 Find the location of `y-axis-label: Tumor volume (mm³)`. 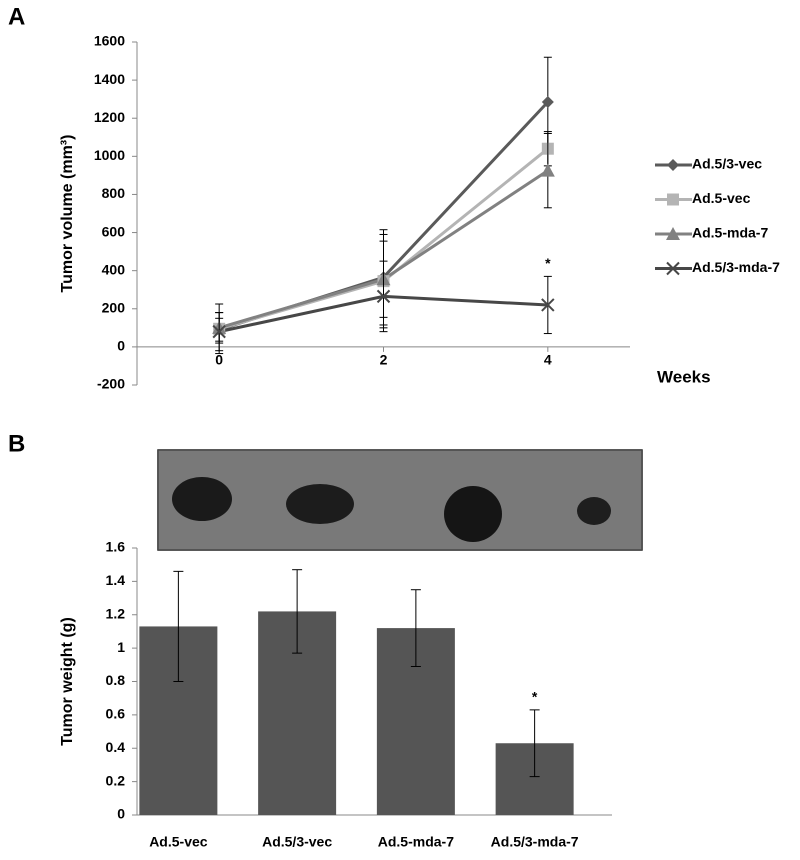

y-axis-label: Tumor volume (mm³) is located at coordinates (67, 214).